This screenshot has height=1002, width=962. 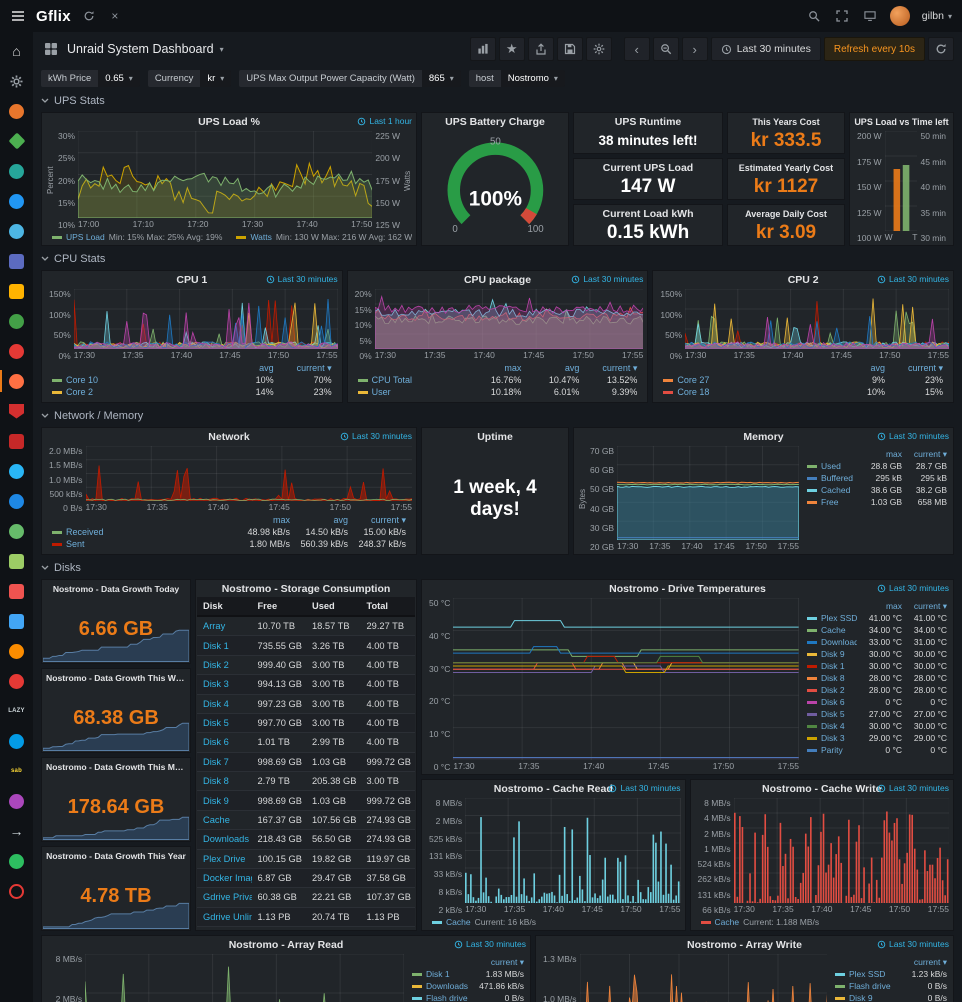 What do you see at coordinates (192, 279) in the screenshot?
I see `panel-title: CPU 1` at bounding box center [192, 279].